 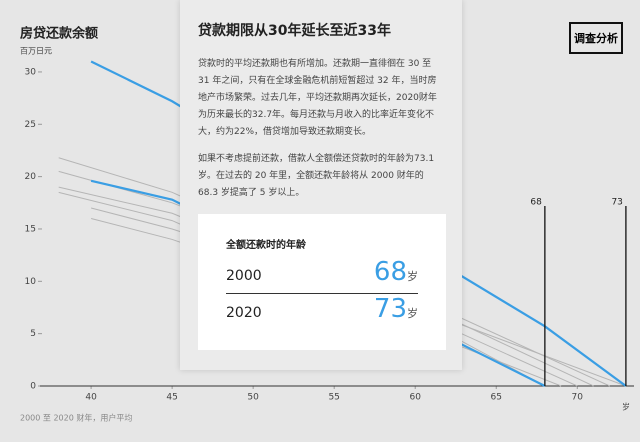 What do you see at coordinates (496, 398) in the screenshot?
I see `x-tick-label: 65` at bounding box center [496, 398].